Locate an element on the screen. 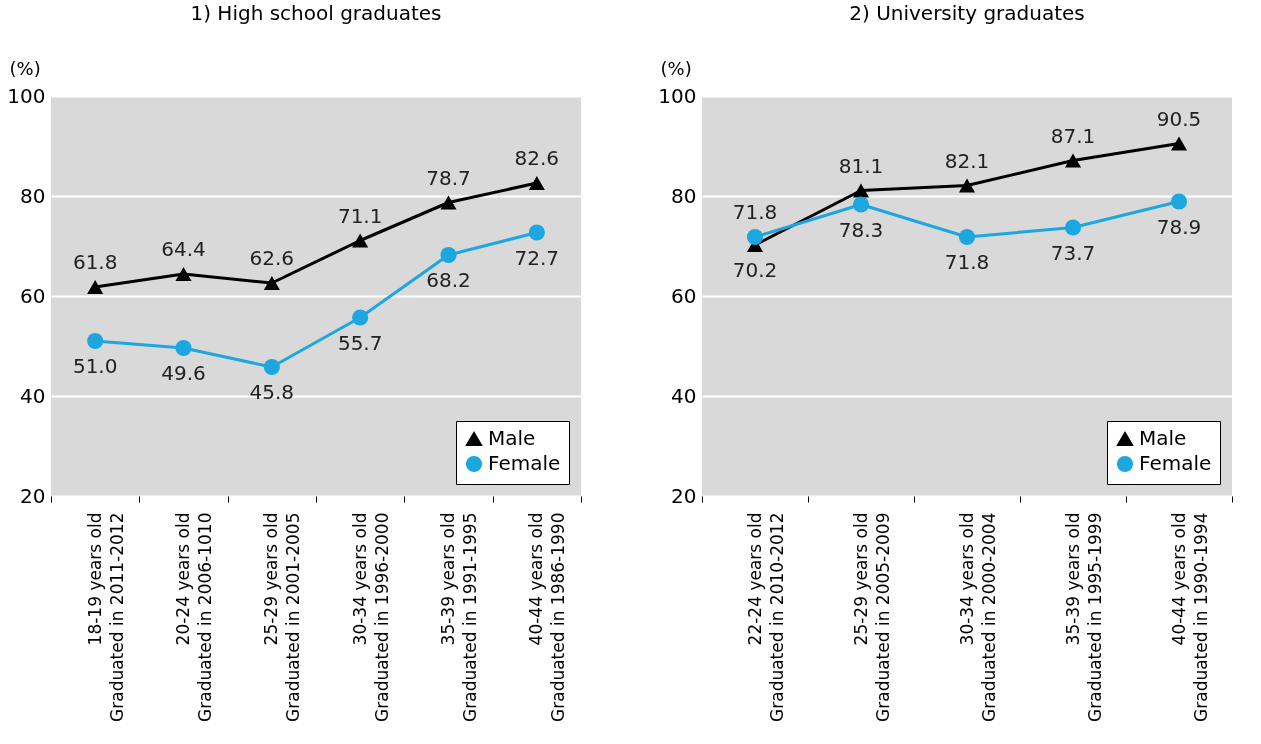  data-label: 82.6 is located at coordinates (537, 158).